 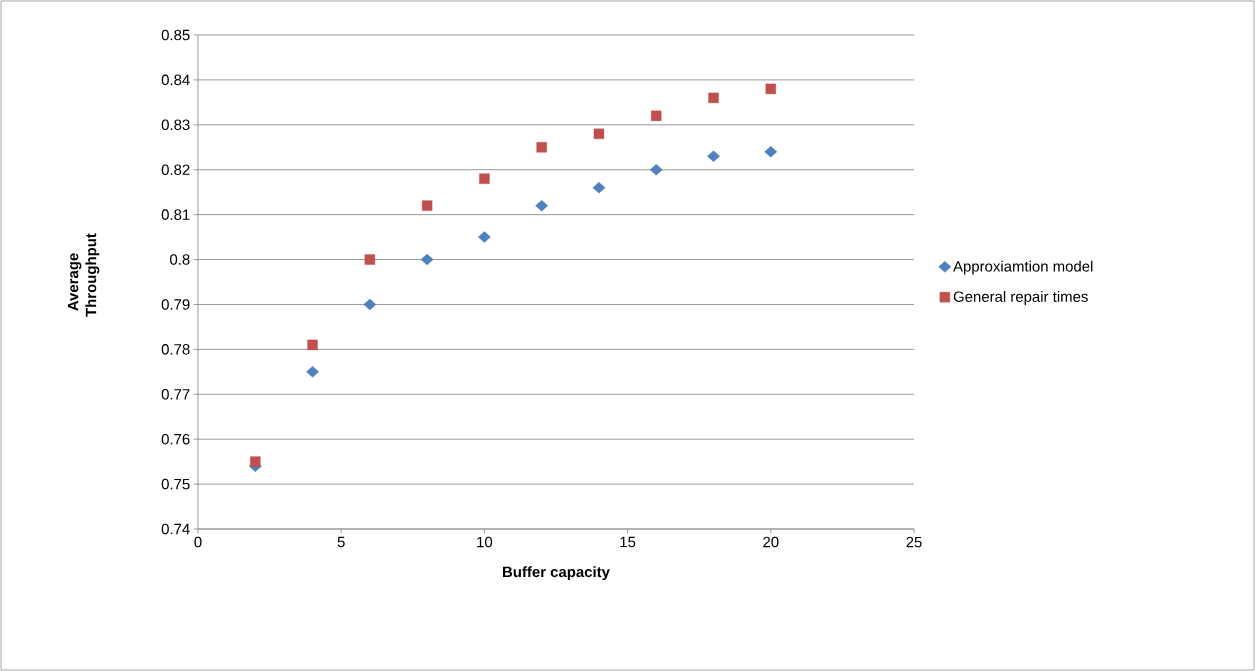 What do you see at coordinates (628, 542) in the screenshot?
I see `x-tick-label: 15` at bounding box center [628, 542].